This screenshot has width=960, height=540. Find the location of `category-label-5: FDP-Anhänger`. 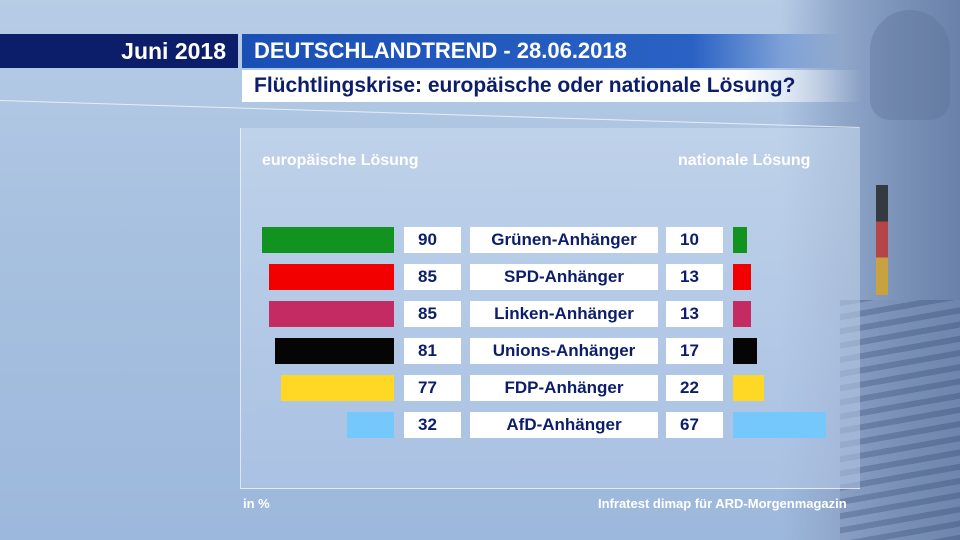

category-label-5: FDP-Anhänger is located at coordinates (564, 388).